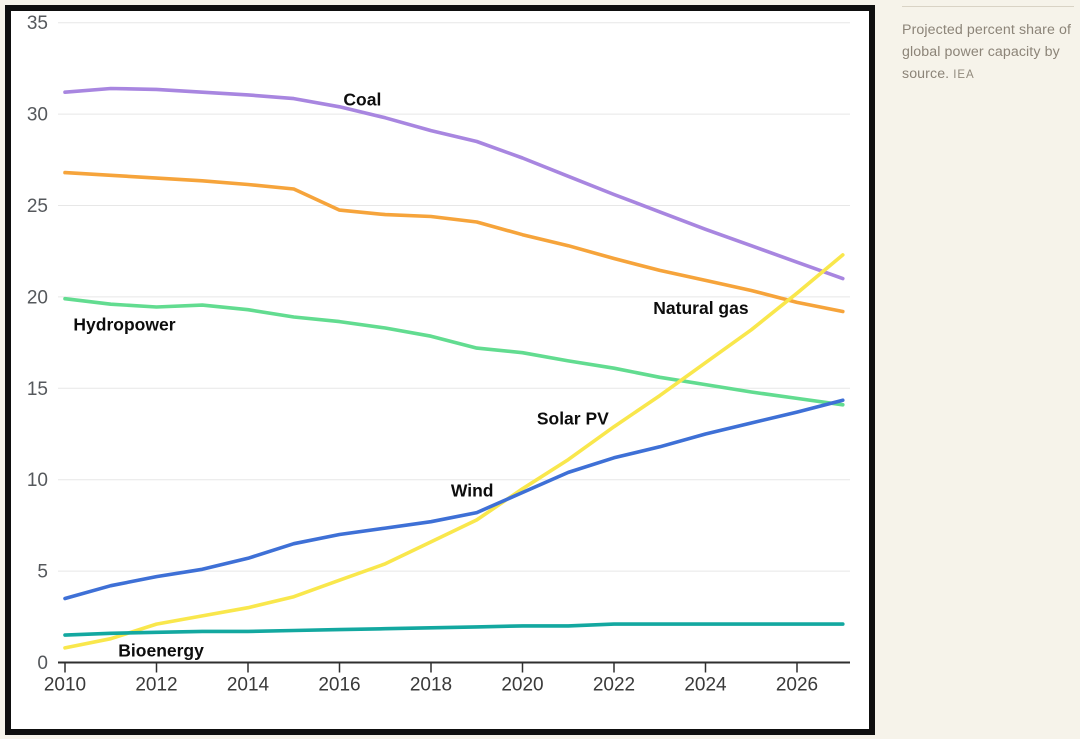  Describe the element at coordinates (37, 480) in the screenshot. I see `y-tick-label-10: 10` at that location.